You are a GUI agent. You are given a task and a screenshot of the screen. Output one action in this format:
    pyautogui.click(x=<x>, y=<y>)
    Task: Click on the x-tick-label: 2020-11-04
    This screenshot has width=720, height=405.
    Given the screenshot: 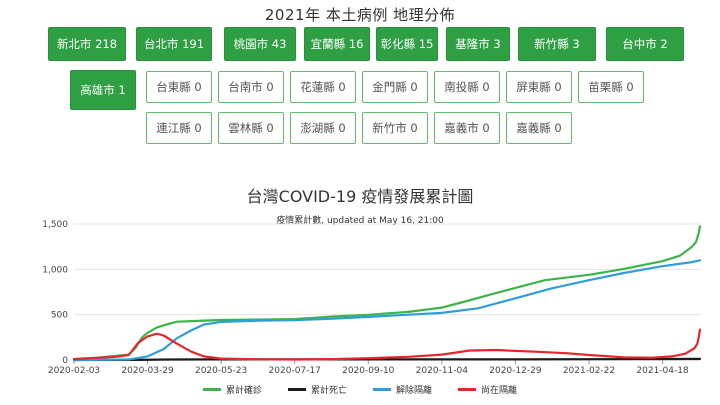 What is the action you would take?
    pyautogui.click(x=442, y=371)
    